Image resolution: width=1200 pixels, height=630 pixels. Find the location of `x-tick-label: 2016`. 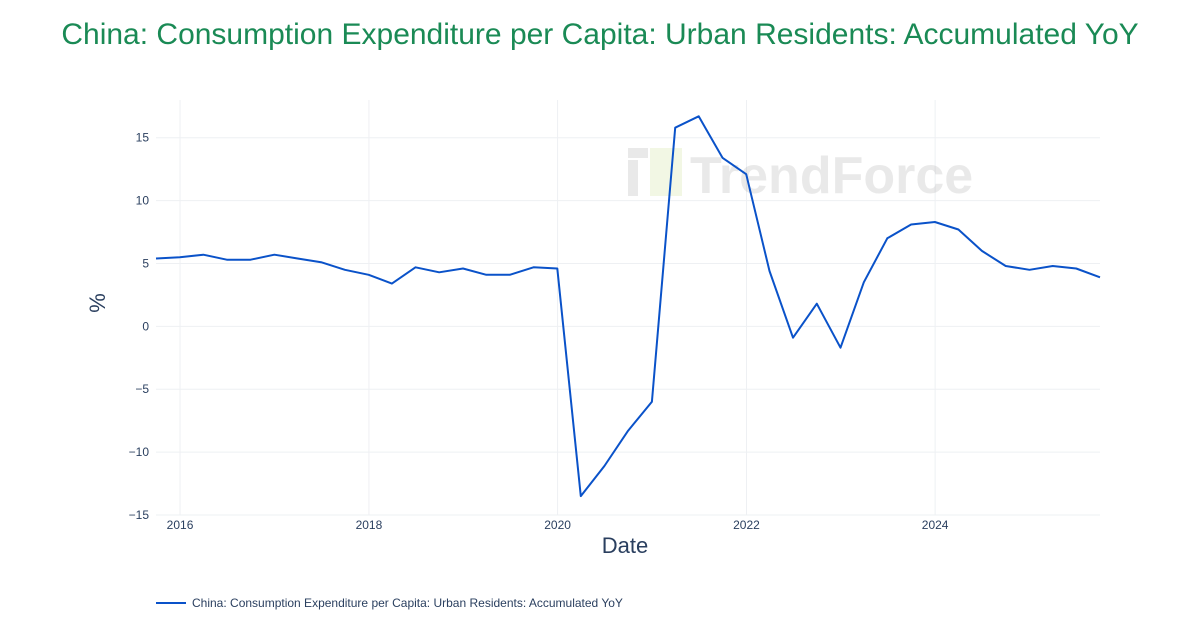

x-tick-label: 2016 is located at coordinates (180, 525).